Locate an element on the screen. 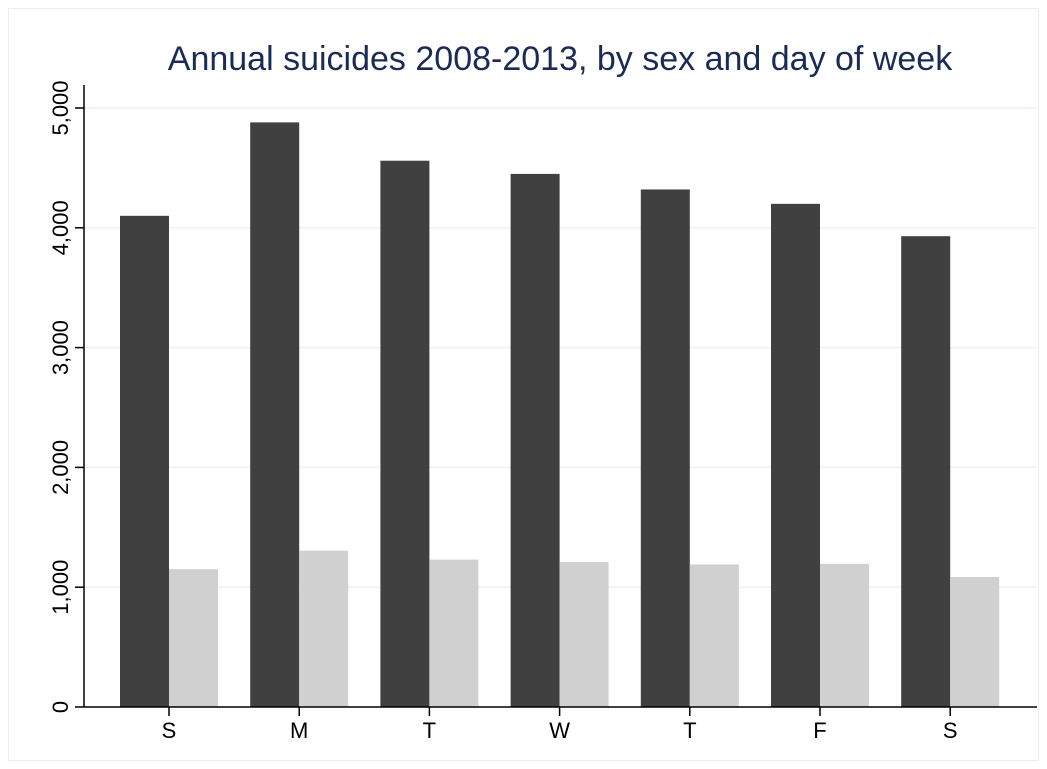 The width and height of the screenshot is (1047, 769). y-tick-label: 2,000 is located at coordinates (60, 467).